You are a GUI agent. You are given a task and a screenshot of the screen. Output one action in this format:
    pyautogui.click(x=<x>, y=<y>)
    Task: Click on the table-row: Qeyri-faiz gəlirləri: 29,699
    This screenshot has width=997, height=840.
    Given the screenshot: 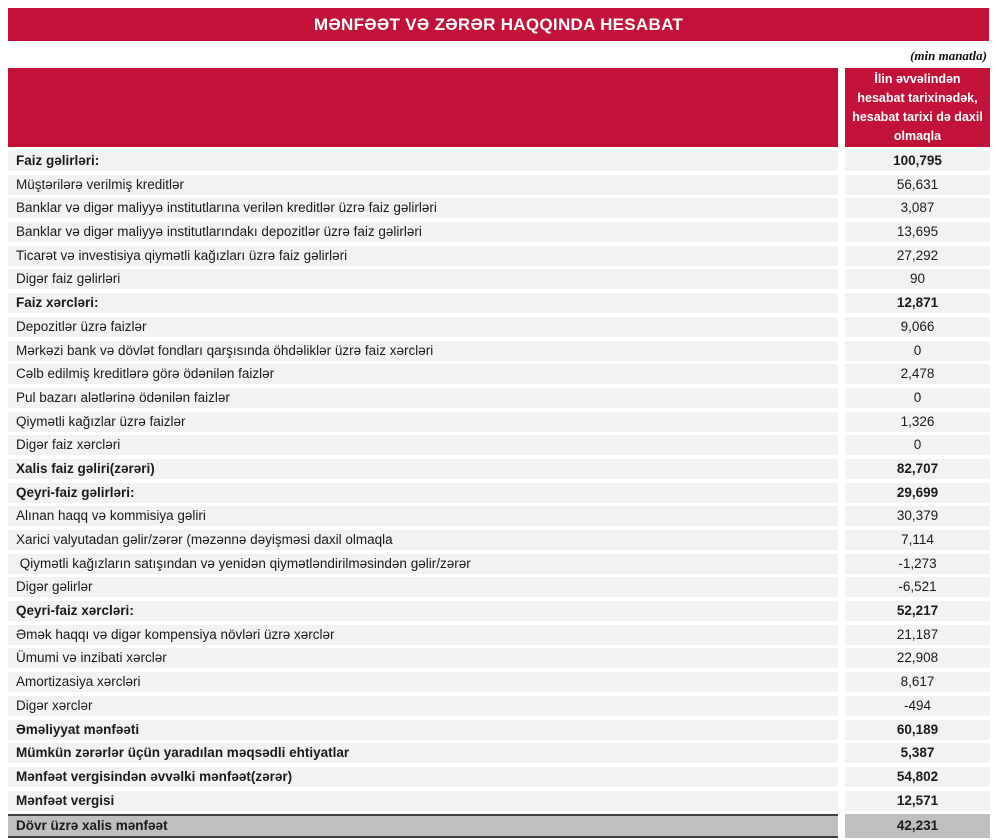 What is the action you would take?
    pyautogui.click(x=499, y=492)
    